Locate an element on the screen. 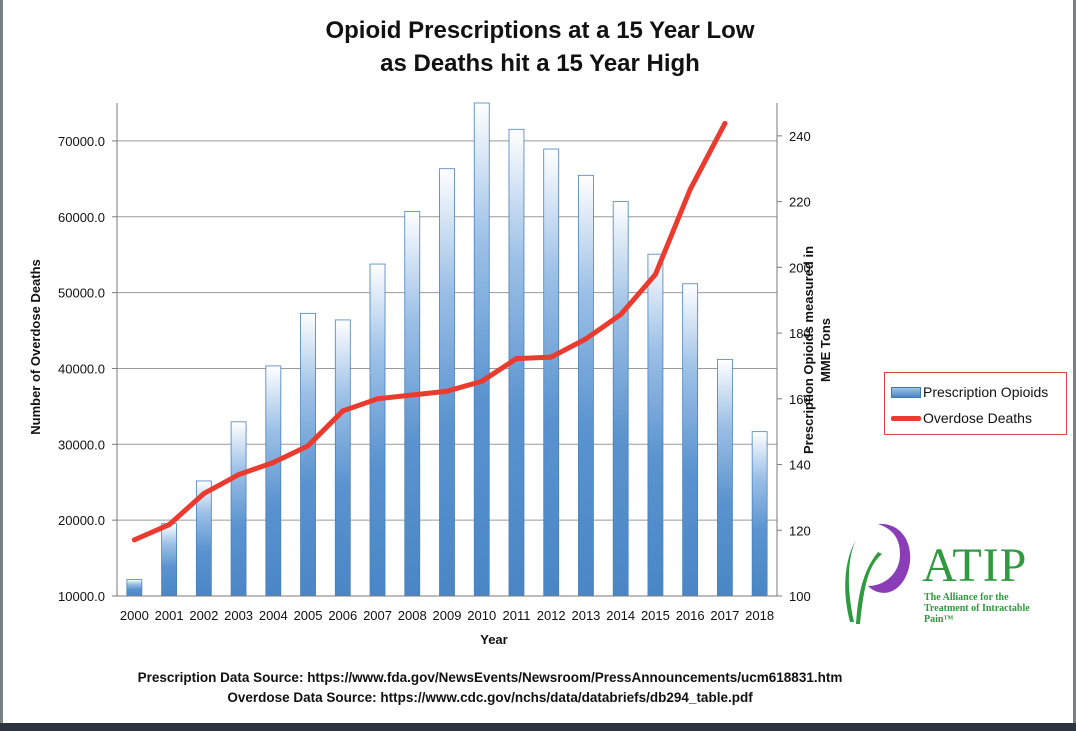  y-axis-right-title-line-2: MME Tons is located at coordinates (825, 350).